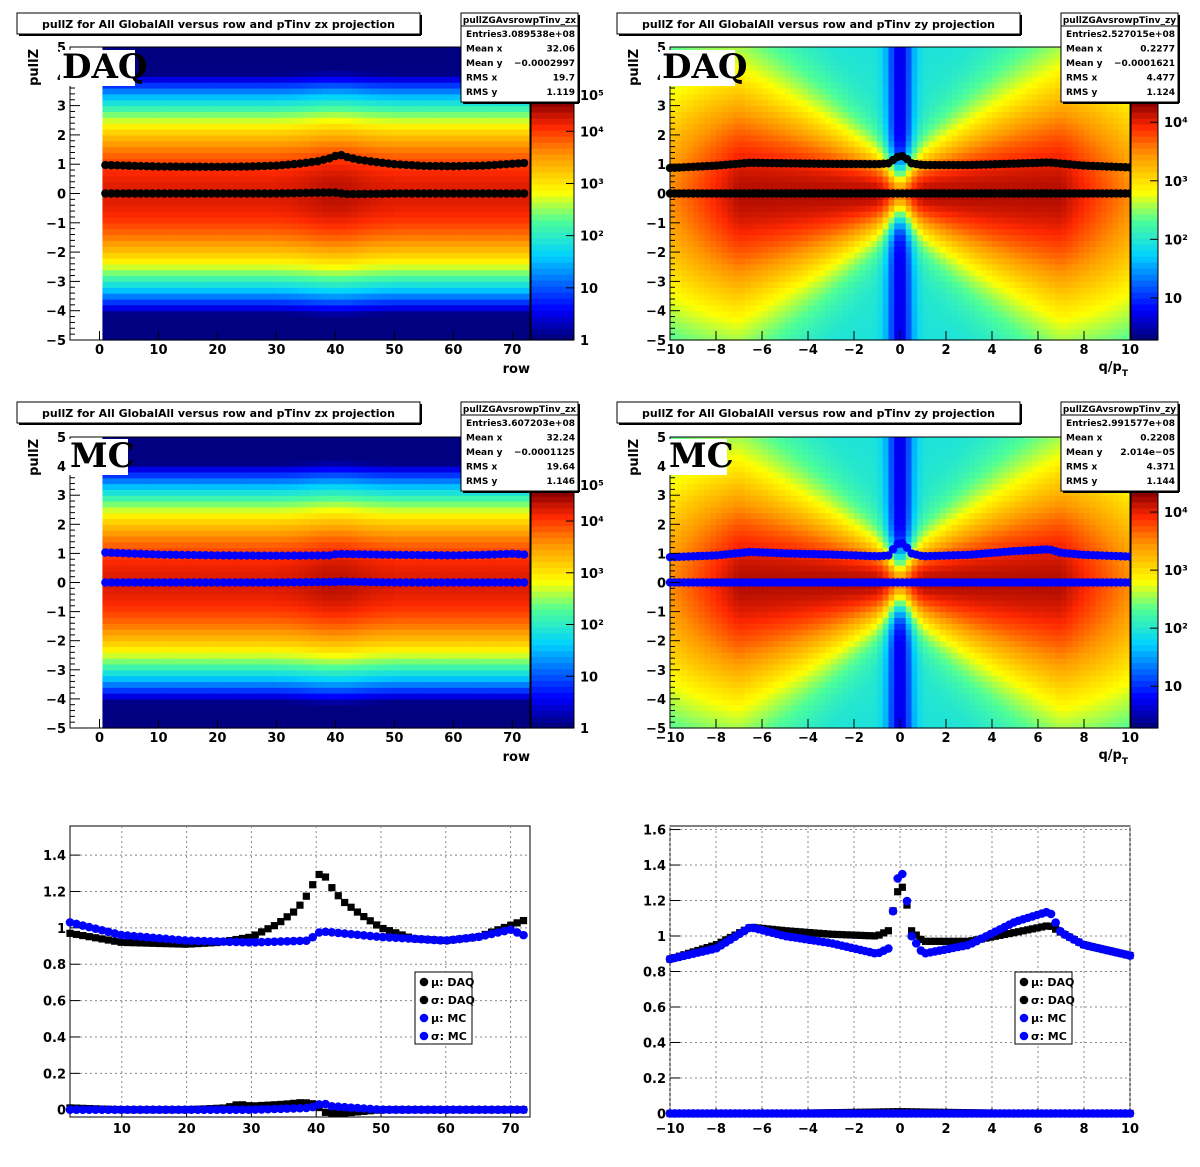  What do you see at coordinates (854, 738) in the screenshot?
I see `x-tick-label: −2` at bounding box center [854, 738].